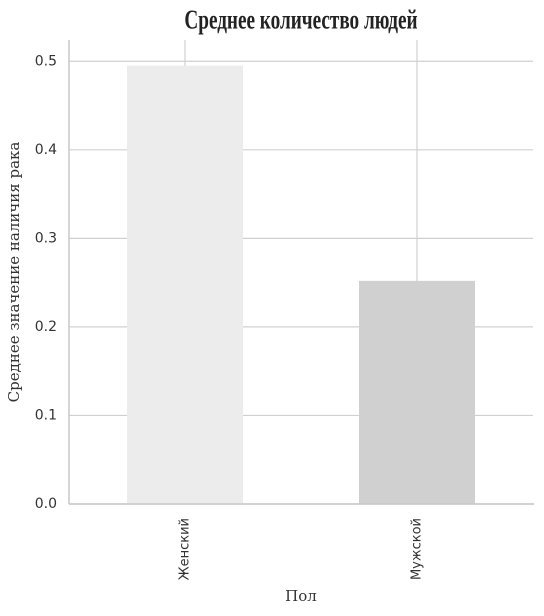 This screenshot has height=616, width=544. Describe the element at coordinates (185, 549) in the screenshot. I see `x-tick-label: Женский` at that location.